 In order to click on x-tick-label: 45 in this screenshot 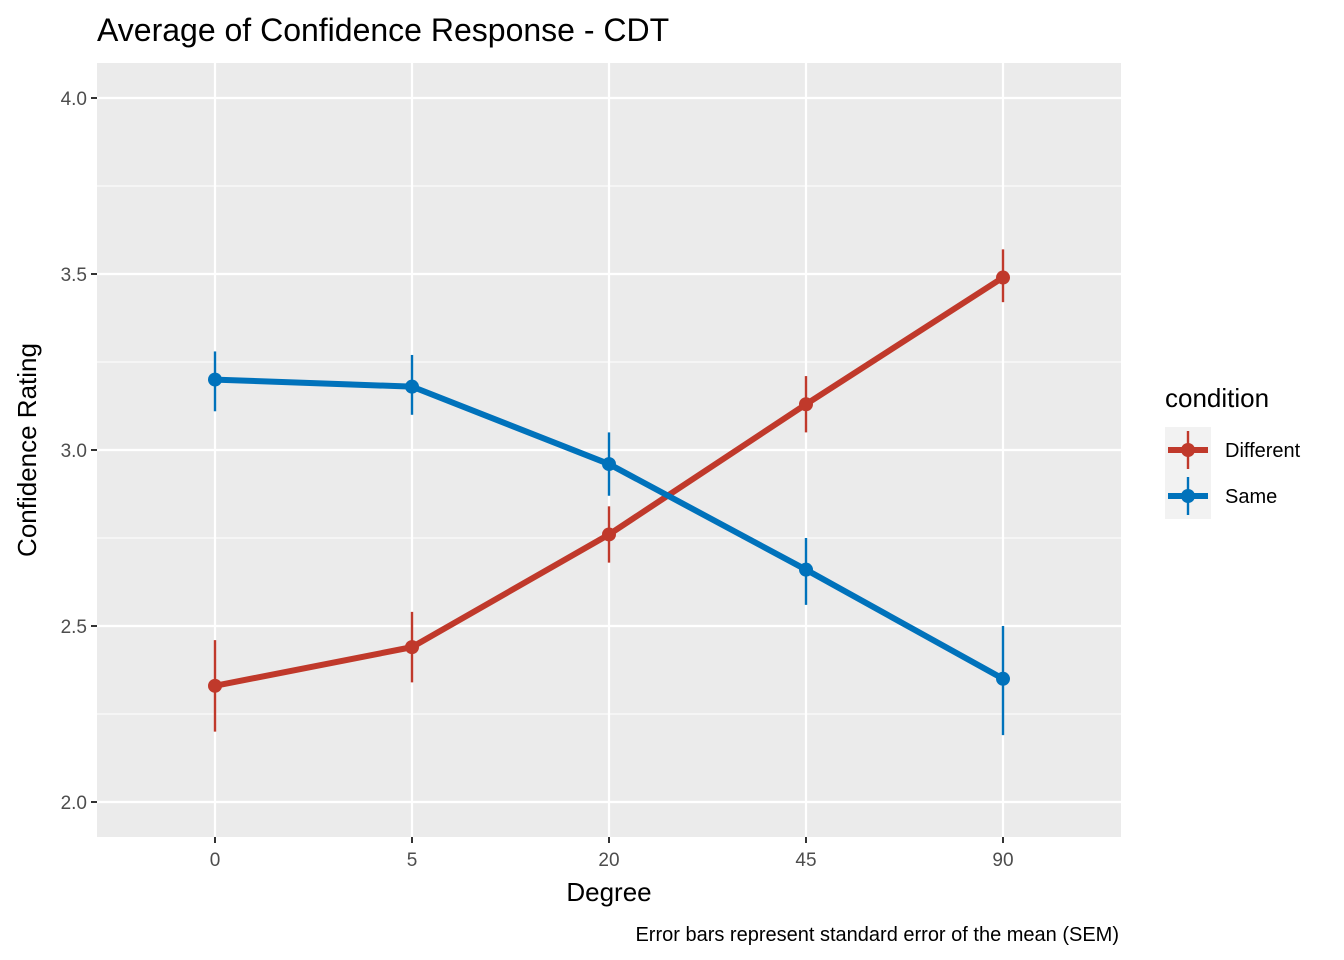, I will do `click(805, 860)`.